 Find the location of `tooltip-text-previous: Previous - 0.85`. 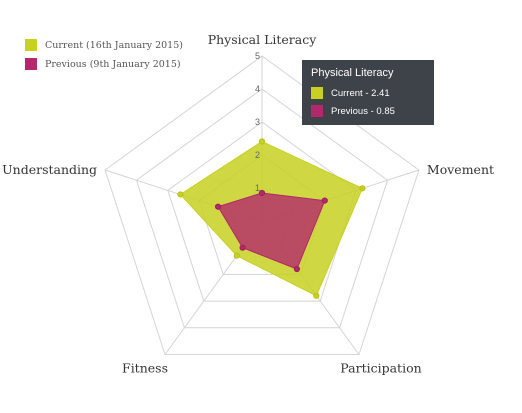

tooltip-text-previous: Previous - 0.85 is located at coordinates (363, 111).